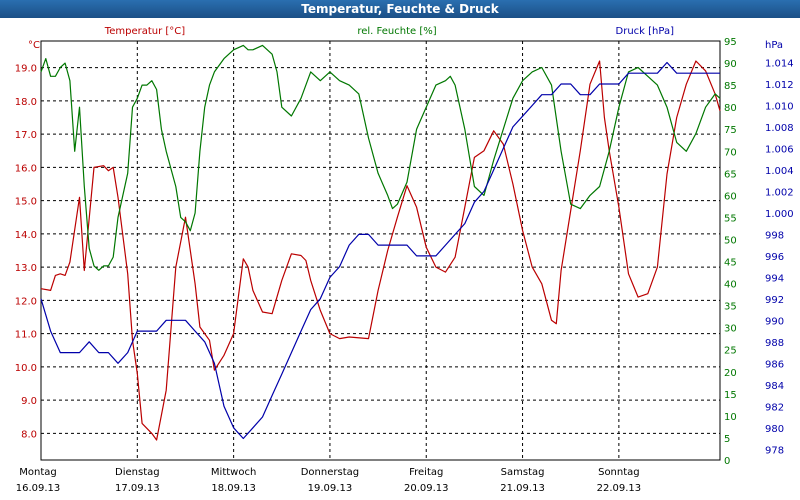 The width and height of the screenshot is (800, 500). What do you see at coordinates (26, 69) in the screenshot?
I see `temp-tick-label: 19.0` at bounding box center [26, 69].